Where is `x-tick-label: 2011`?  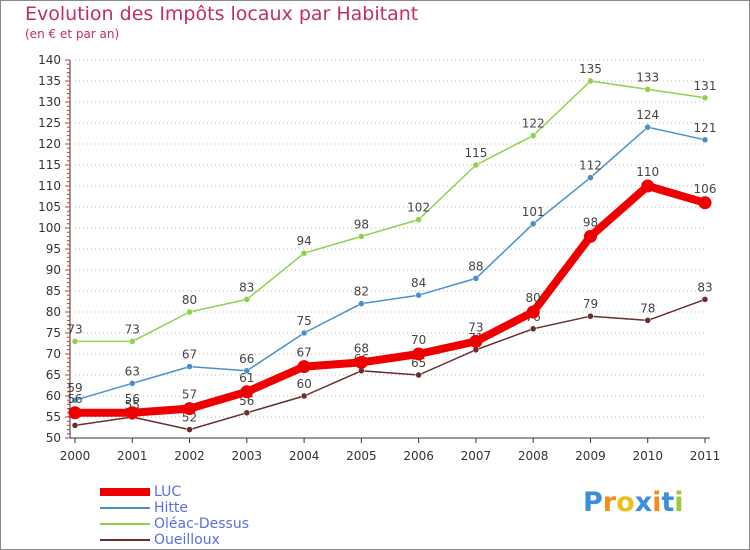
x-tick-label: 2011 is located at coordinates (705, 456).